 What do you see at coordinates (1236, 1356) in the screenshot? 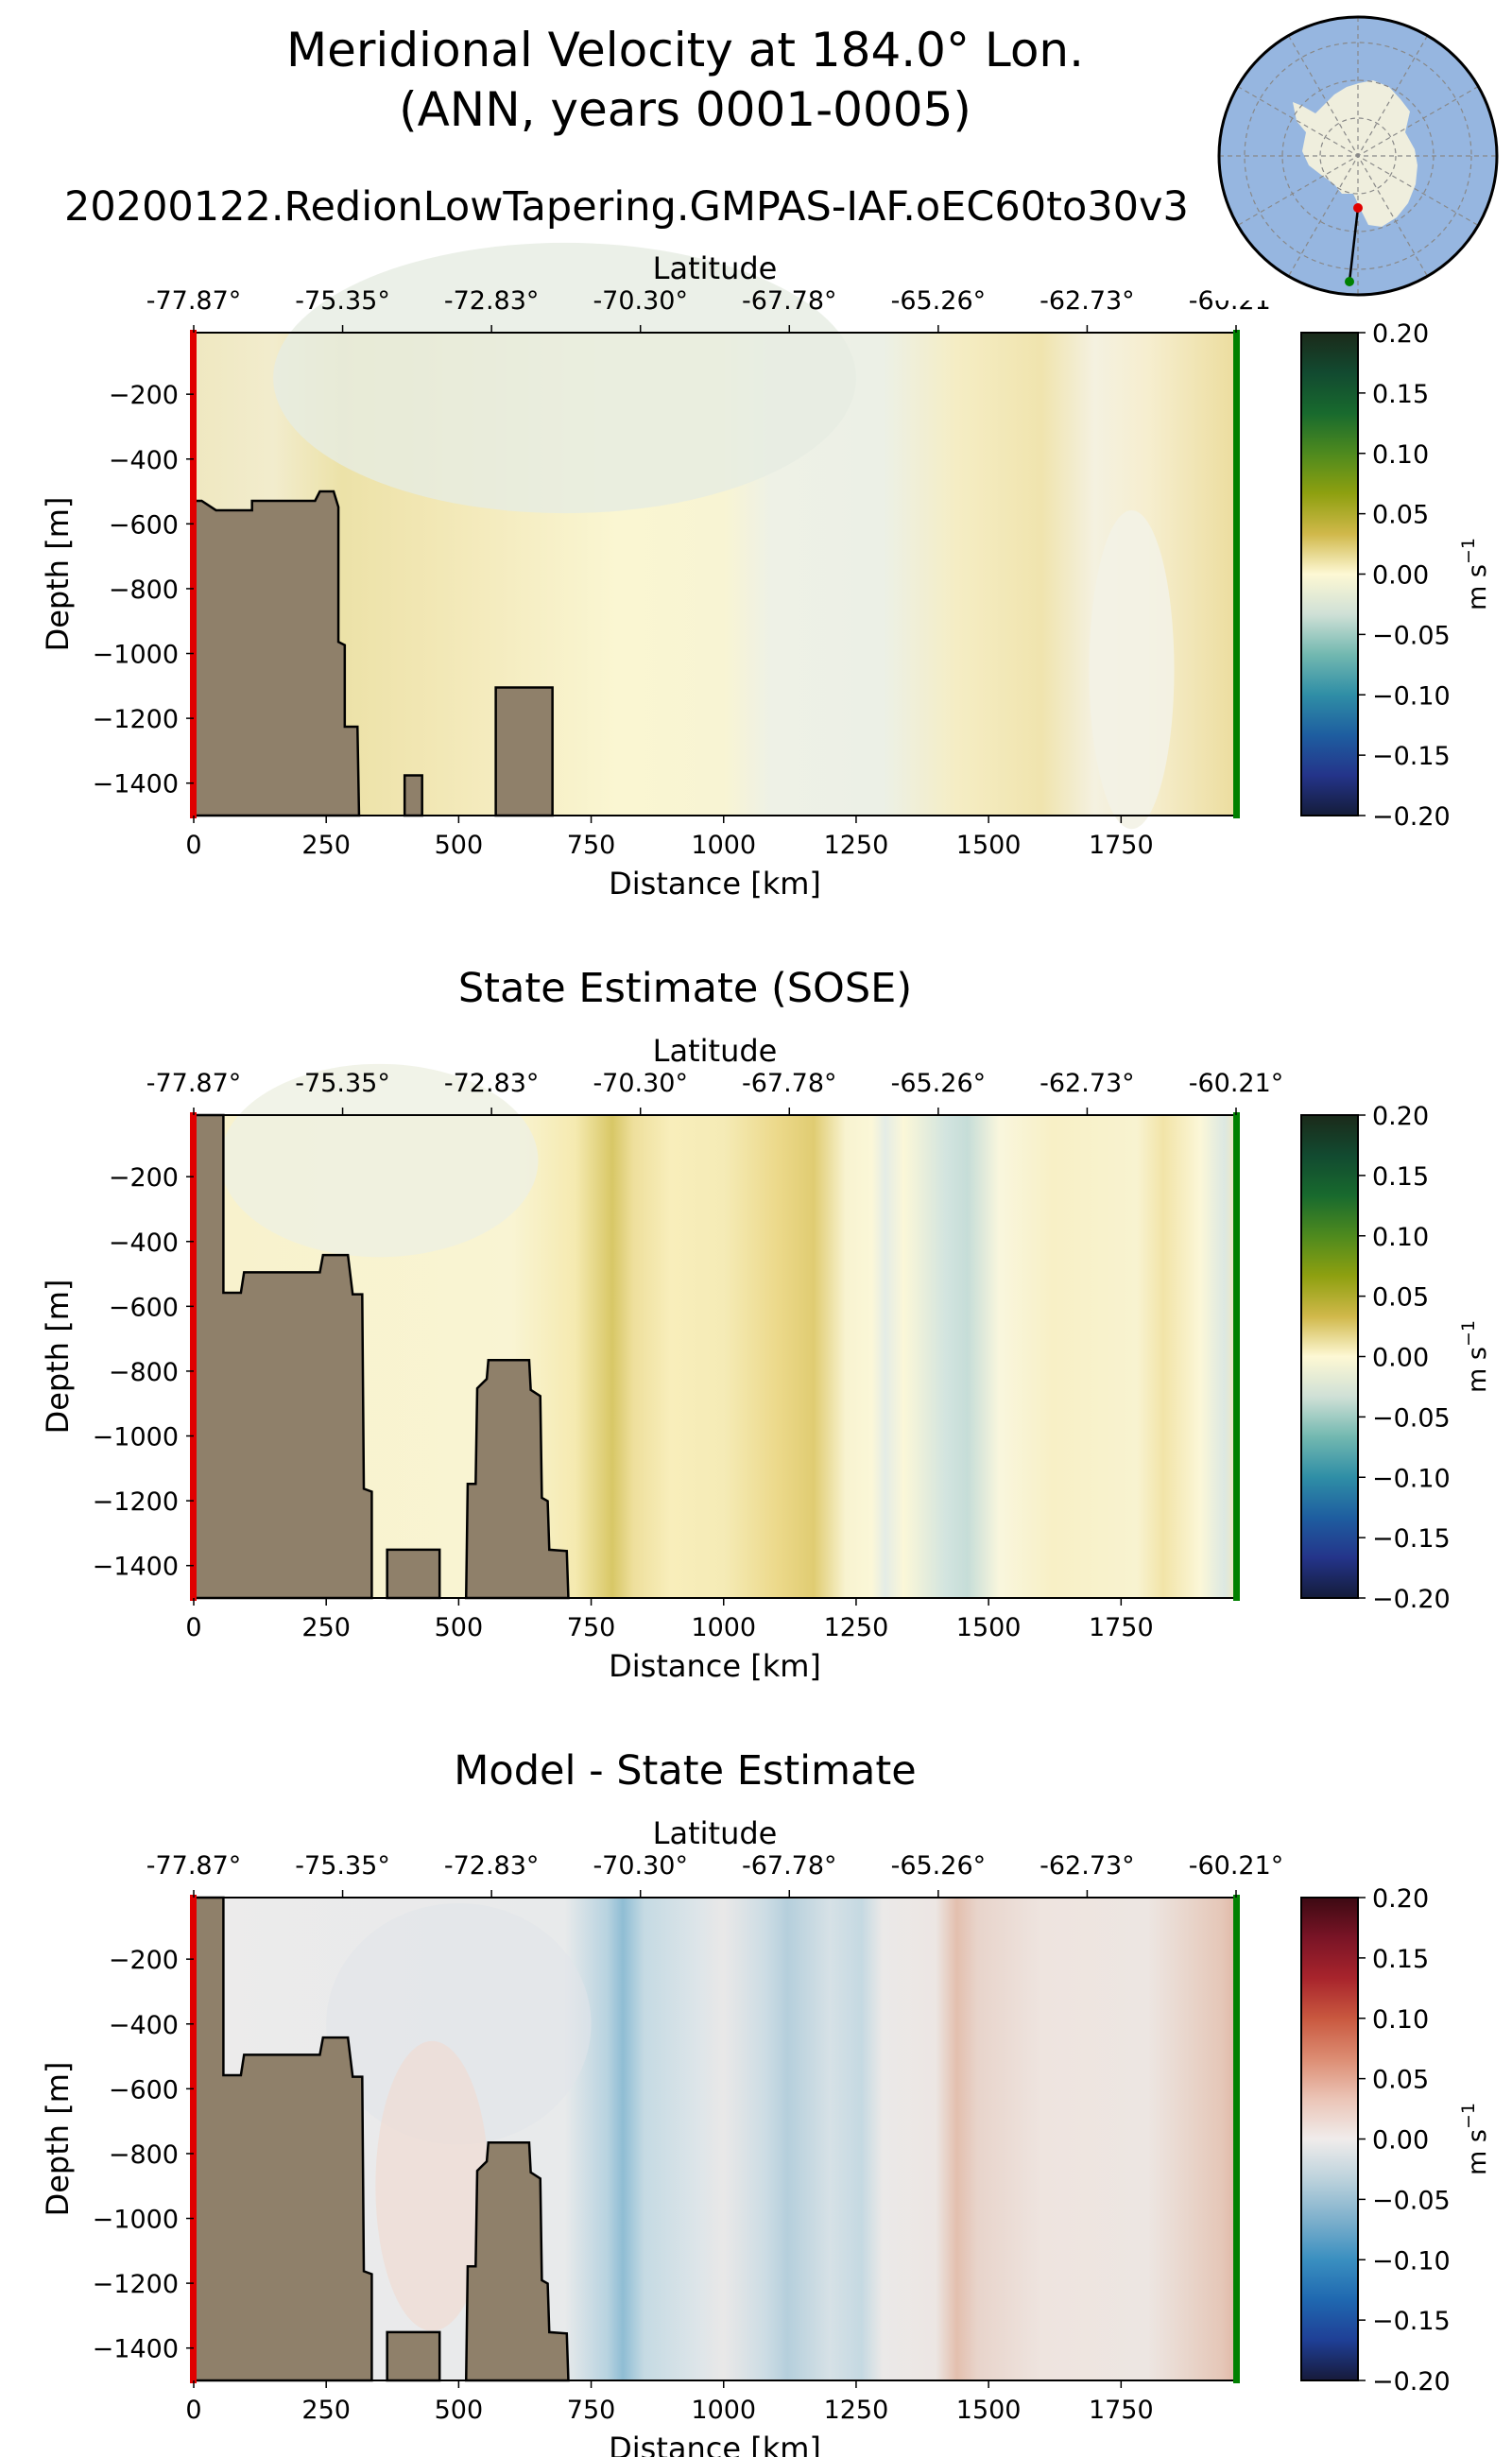
I see `transect-end-line` at bounding box center [1236, 1356].